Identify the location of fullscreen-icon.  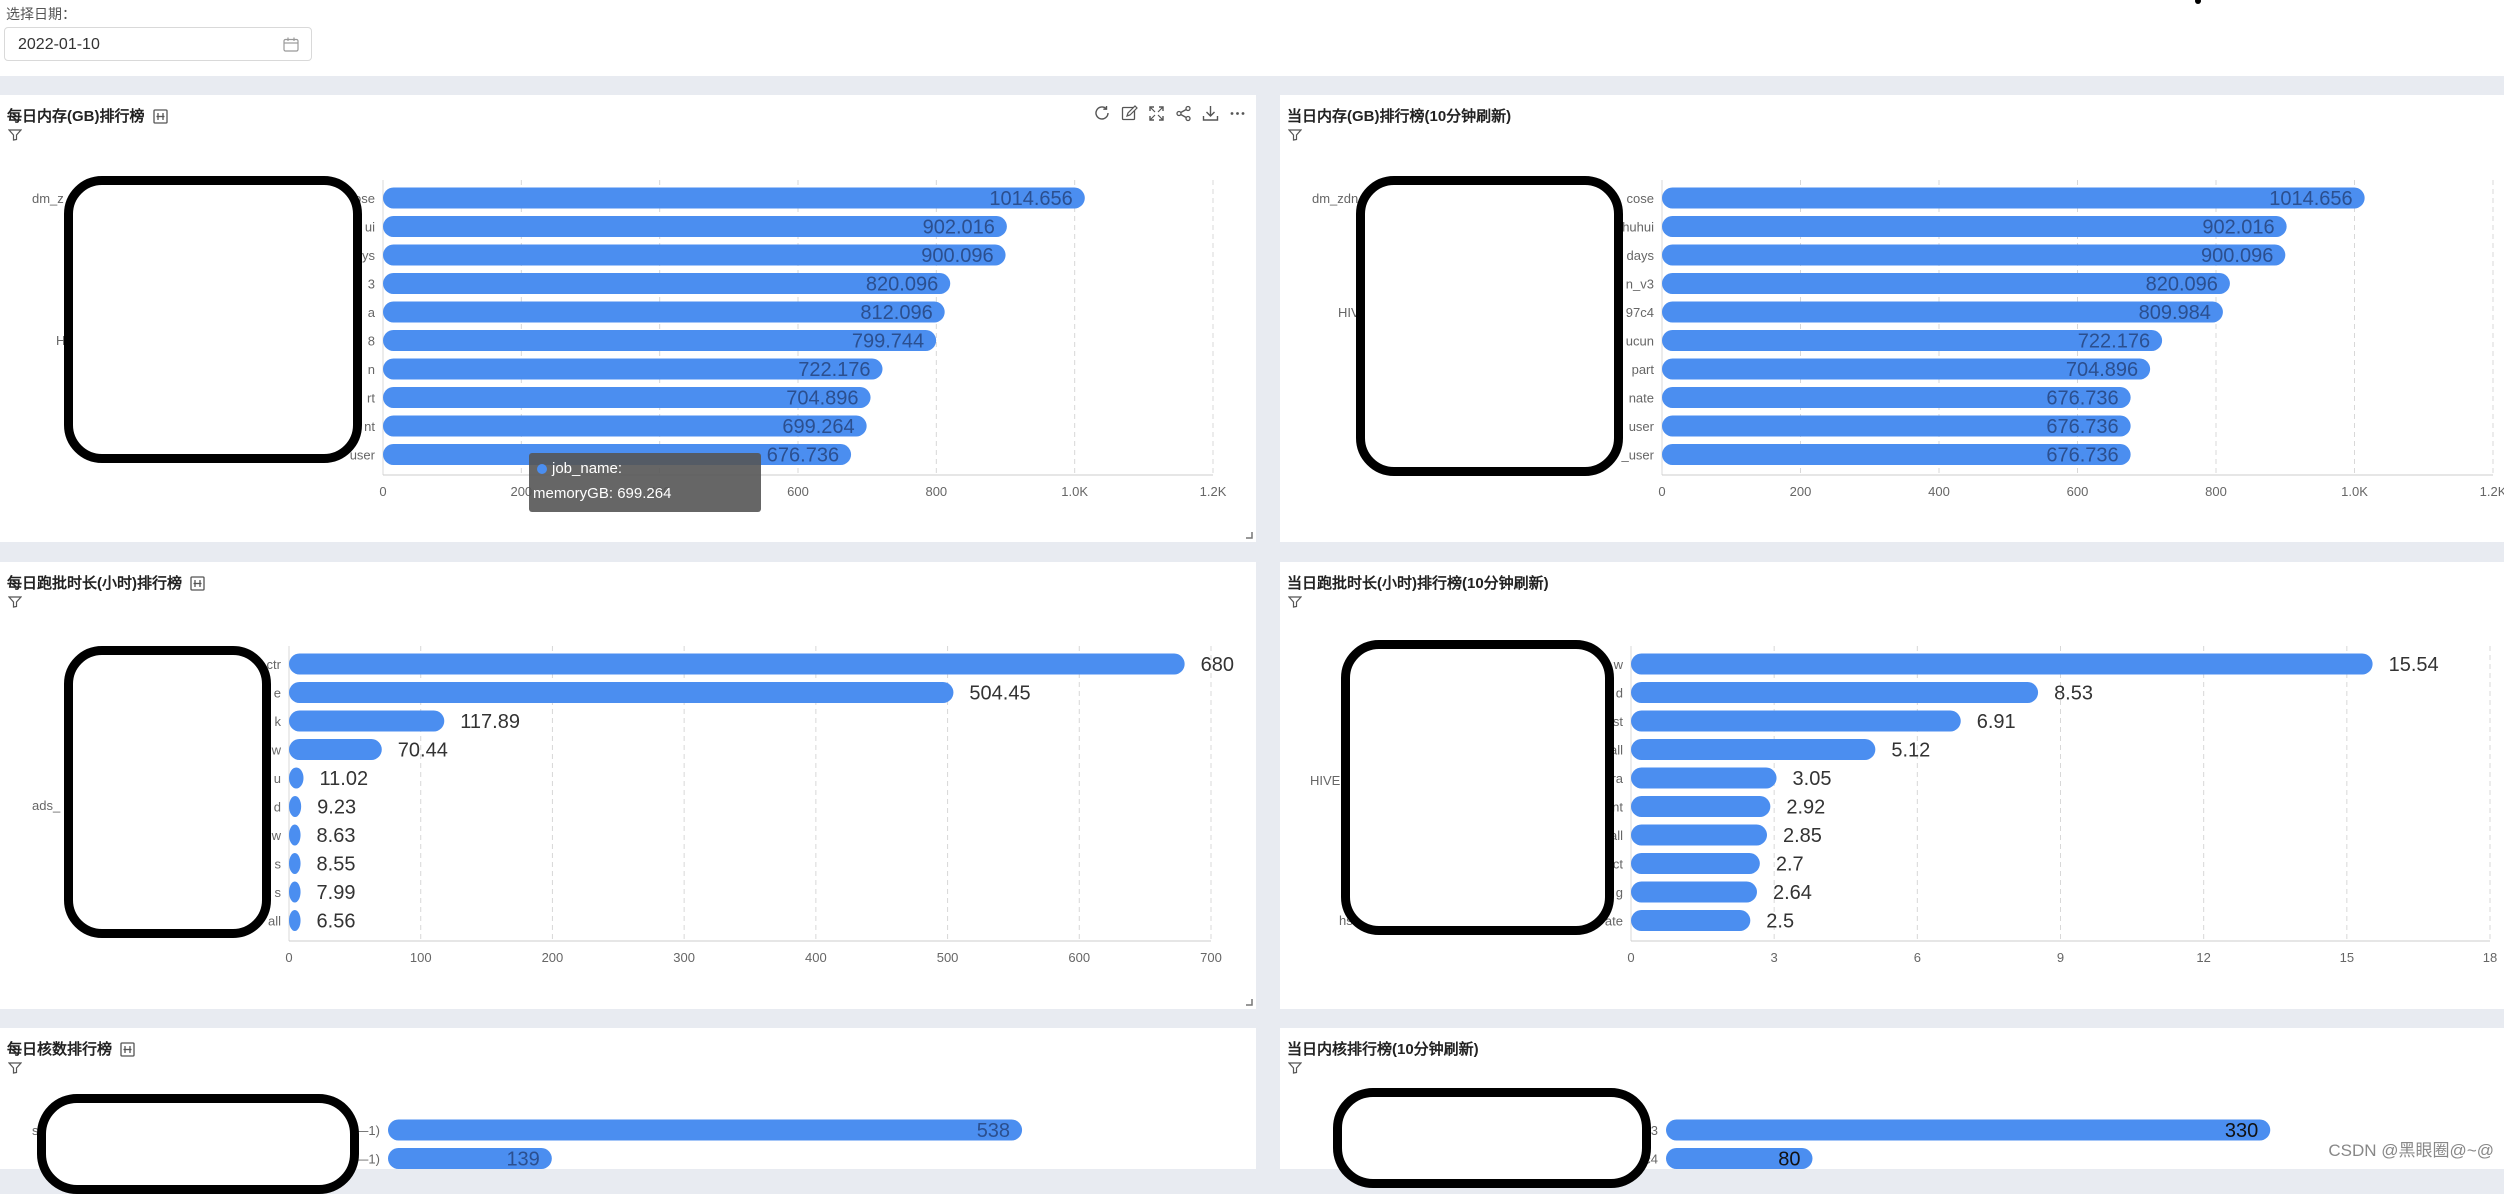
(1156, 113).